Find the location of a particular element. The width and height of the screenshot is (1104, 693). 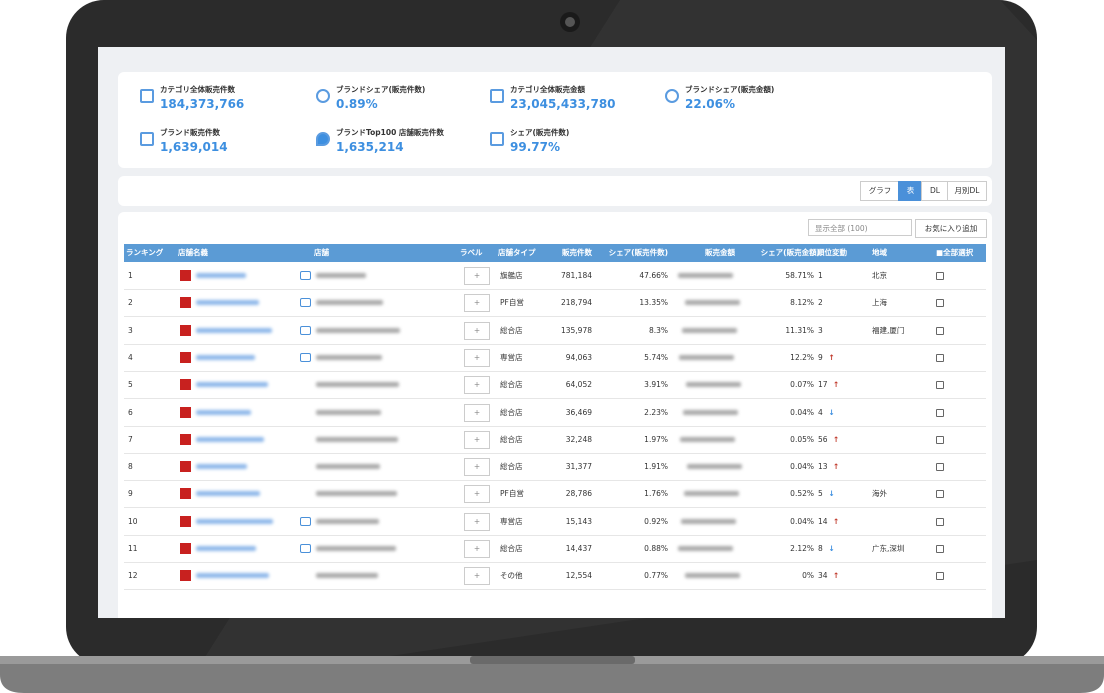

stat-label: カテゴリ全体販売金額 is located at coordinates (547, 89).